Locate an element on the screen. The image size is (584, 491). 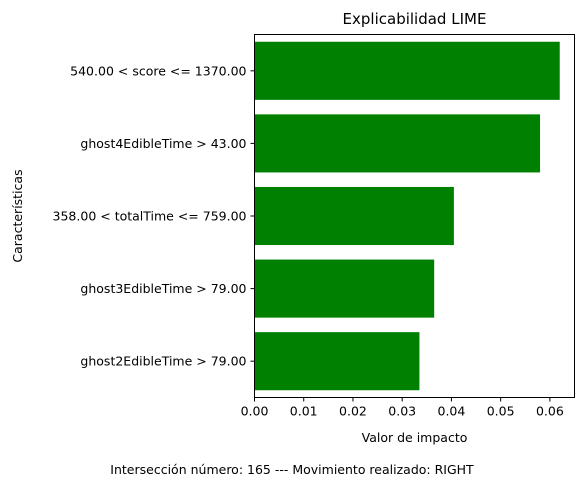
y-tick-label: 358.00 < totalTime <= 759.00 is located at coordinates (150, 216).